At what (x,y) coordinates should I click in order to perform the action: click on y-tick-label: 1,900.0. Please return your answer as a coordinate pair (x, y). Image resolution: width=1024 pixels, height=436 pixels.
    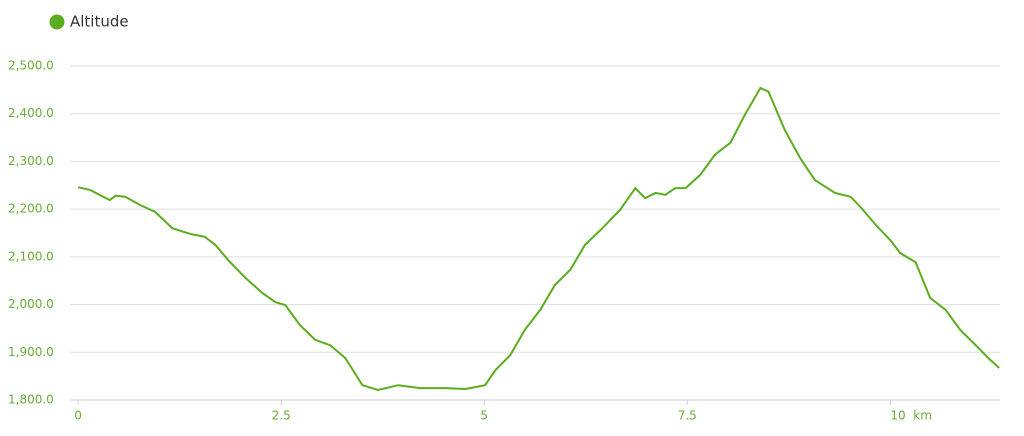
    Looking at the image, I should click on (31, 352).